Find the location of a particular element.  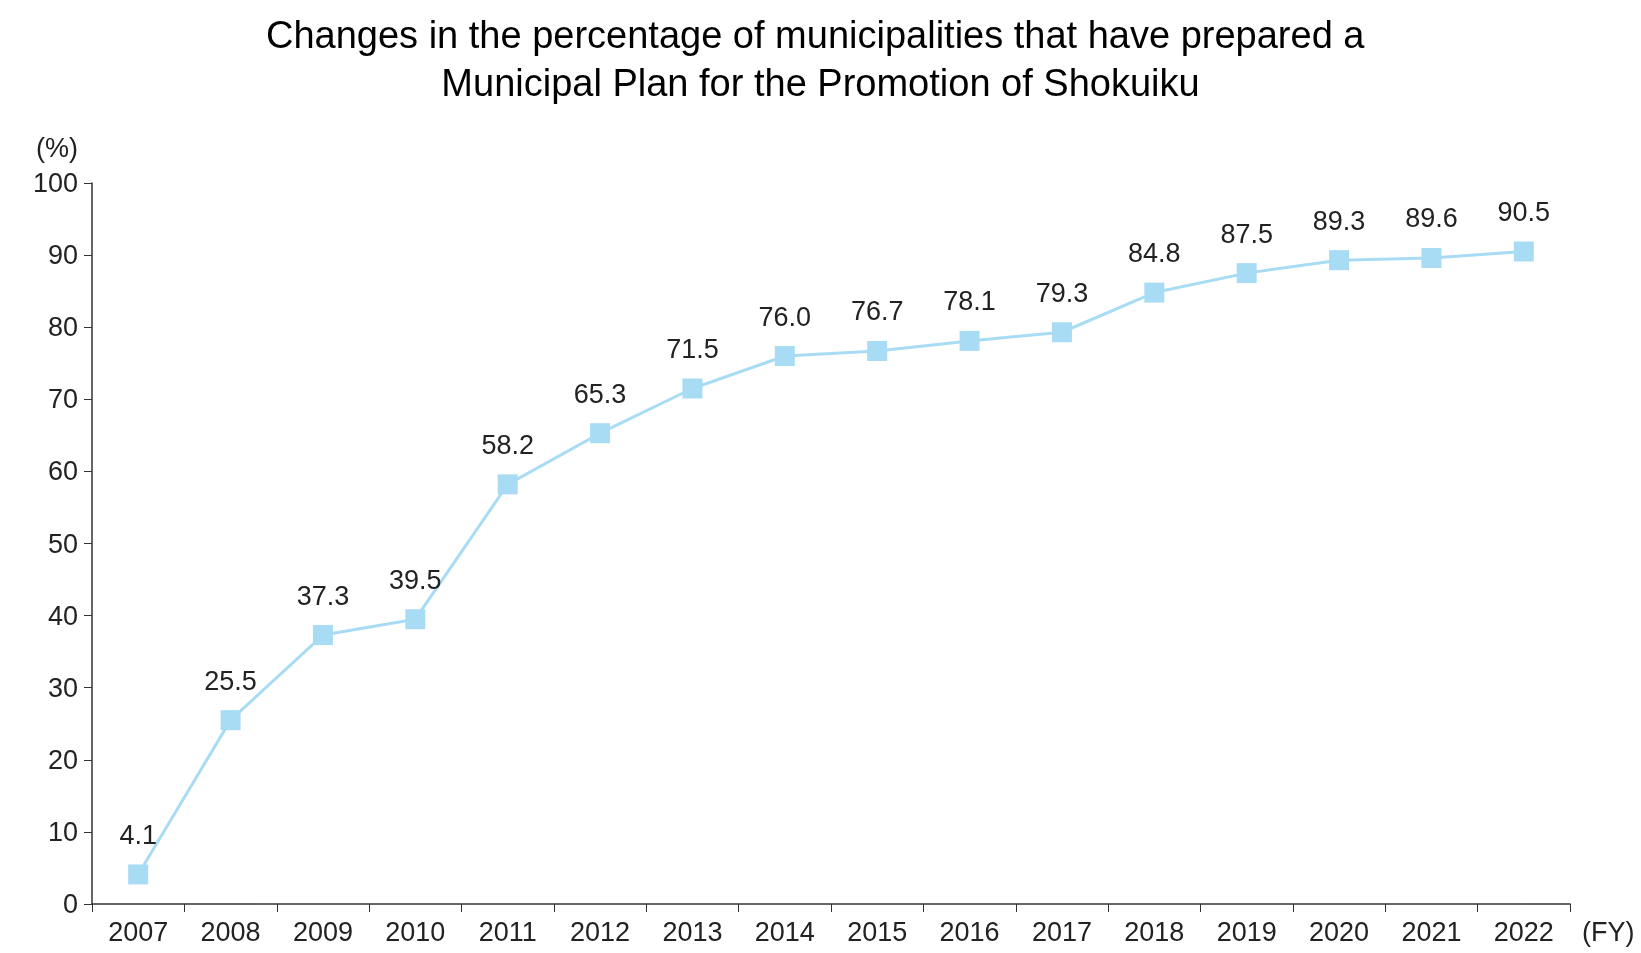

text: 71.5 is located at coordinates (692, 348).